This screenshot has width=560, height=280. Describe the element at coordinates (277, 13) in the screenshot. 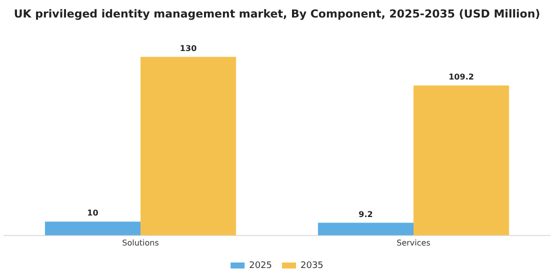

I see `chart-title: UK privileged identity management market, By Component, 2025-2035 (USD Million)` at that location.